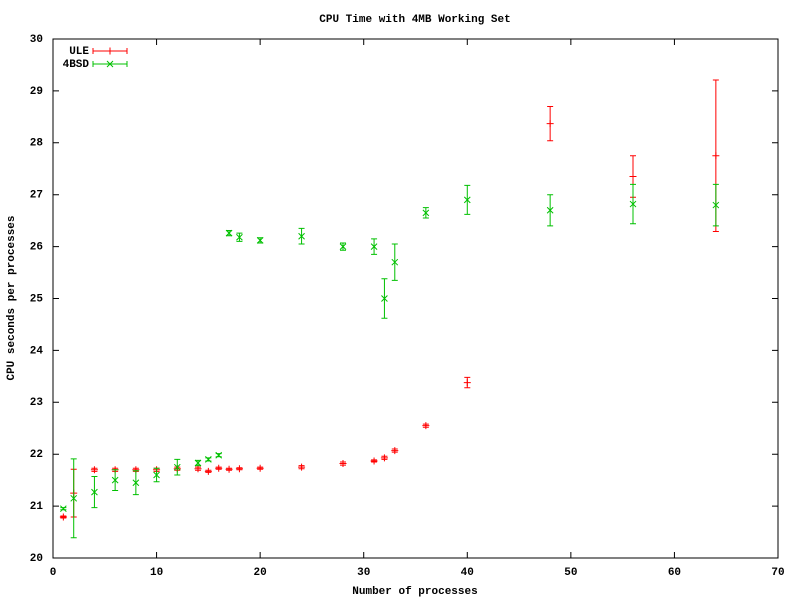  Describe the element at coordinates (37, 351) in the screenshot. I see `y-tick-label: 24` at that location.